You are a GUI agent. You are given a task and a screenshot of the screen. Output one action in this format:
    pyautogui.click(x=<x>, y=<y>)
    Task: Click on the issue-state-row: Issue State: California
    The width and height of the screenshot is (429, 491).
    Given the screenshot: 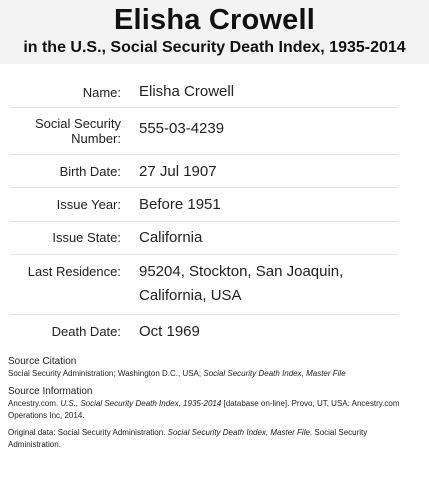 What is the action you would take?
    pyautogui.click(x=204, y=238)
    